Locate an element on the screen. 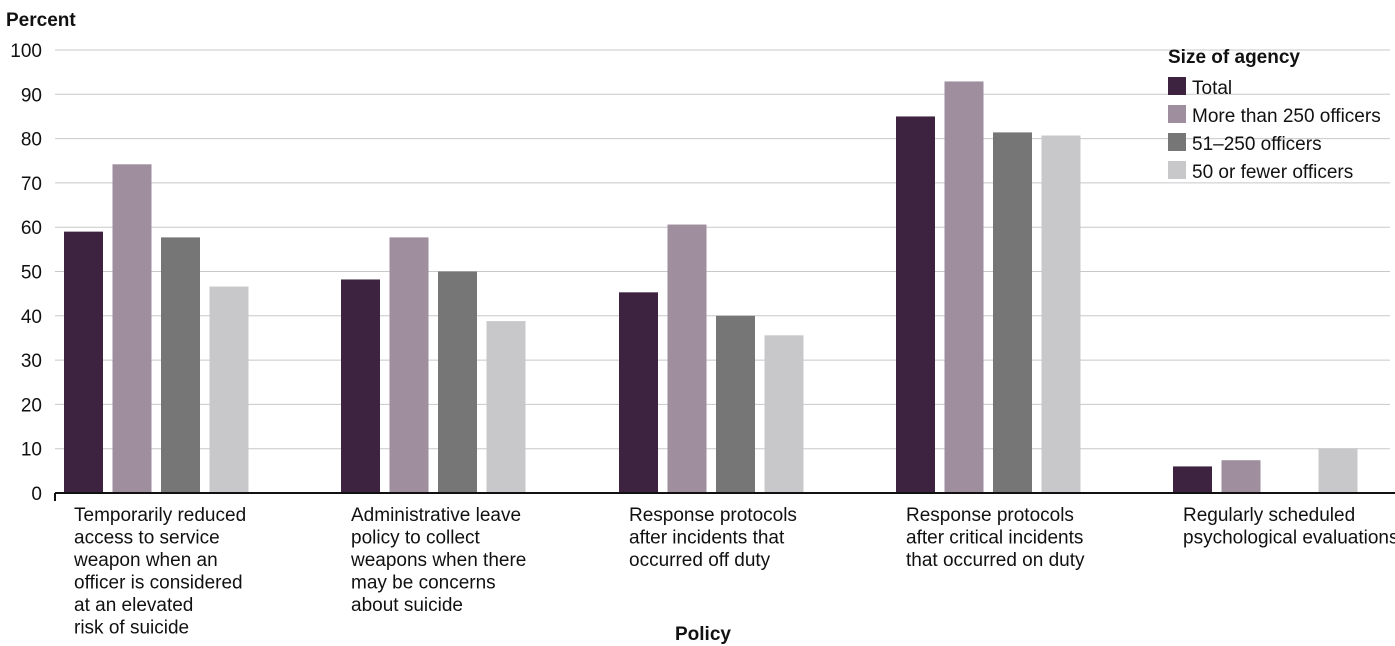 The height and width of the screenshot is (646, 1395). legend-entry-label: 51–250 officers is located at coordinates (1257, 144).